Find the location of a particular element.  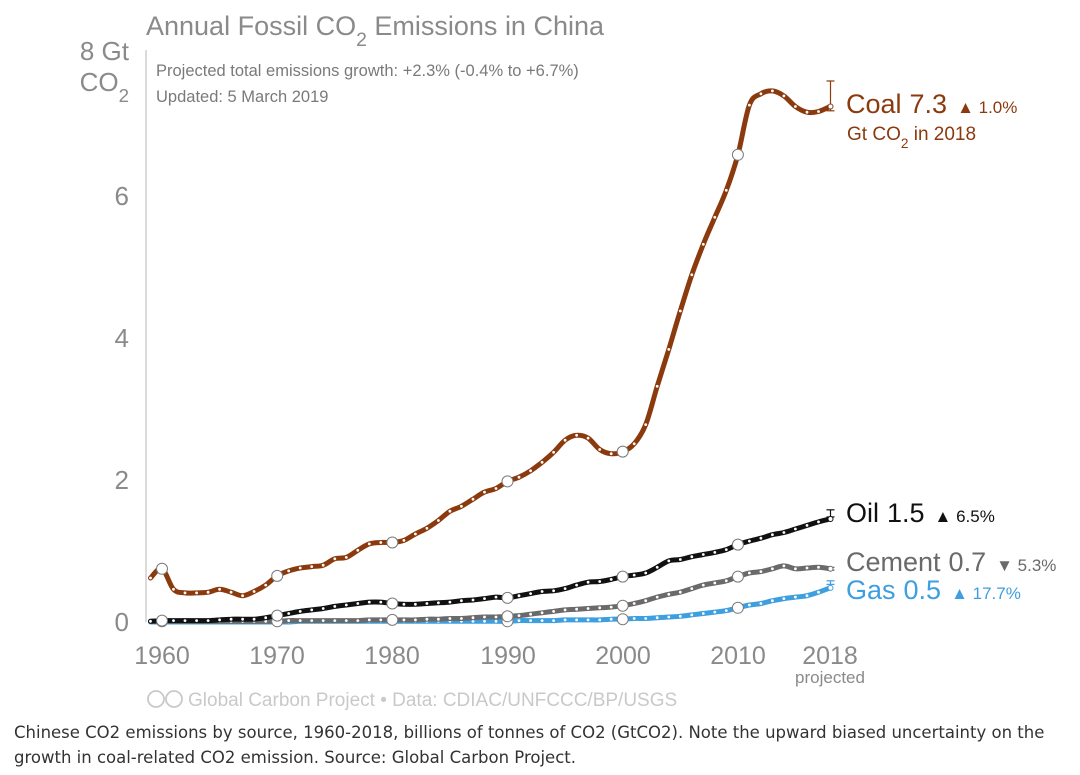

coal-projection-point is located at coordinates (830, 106).